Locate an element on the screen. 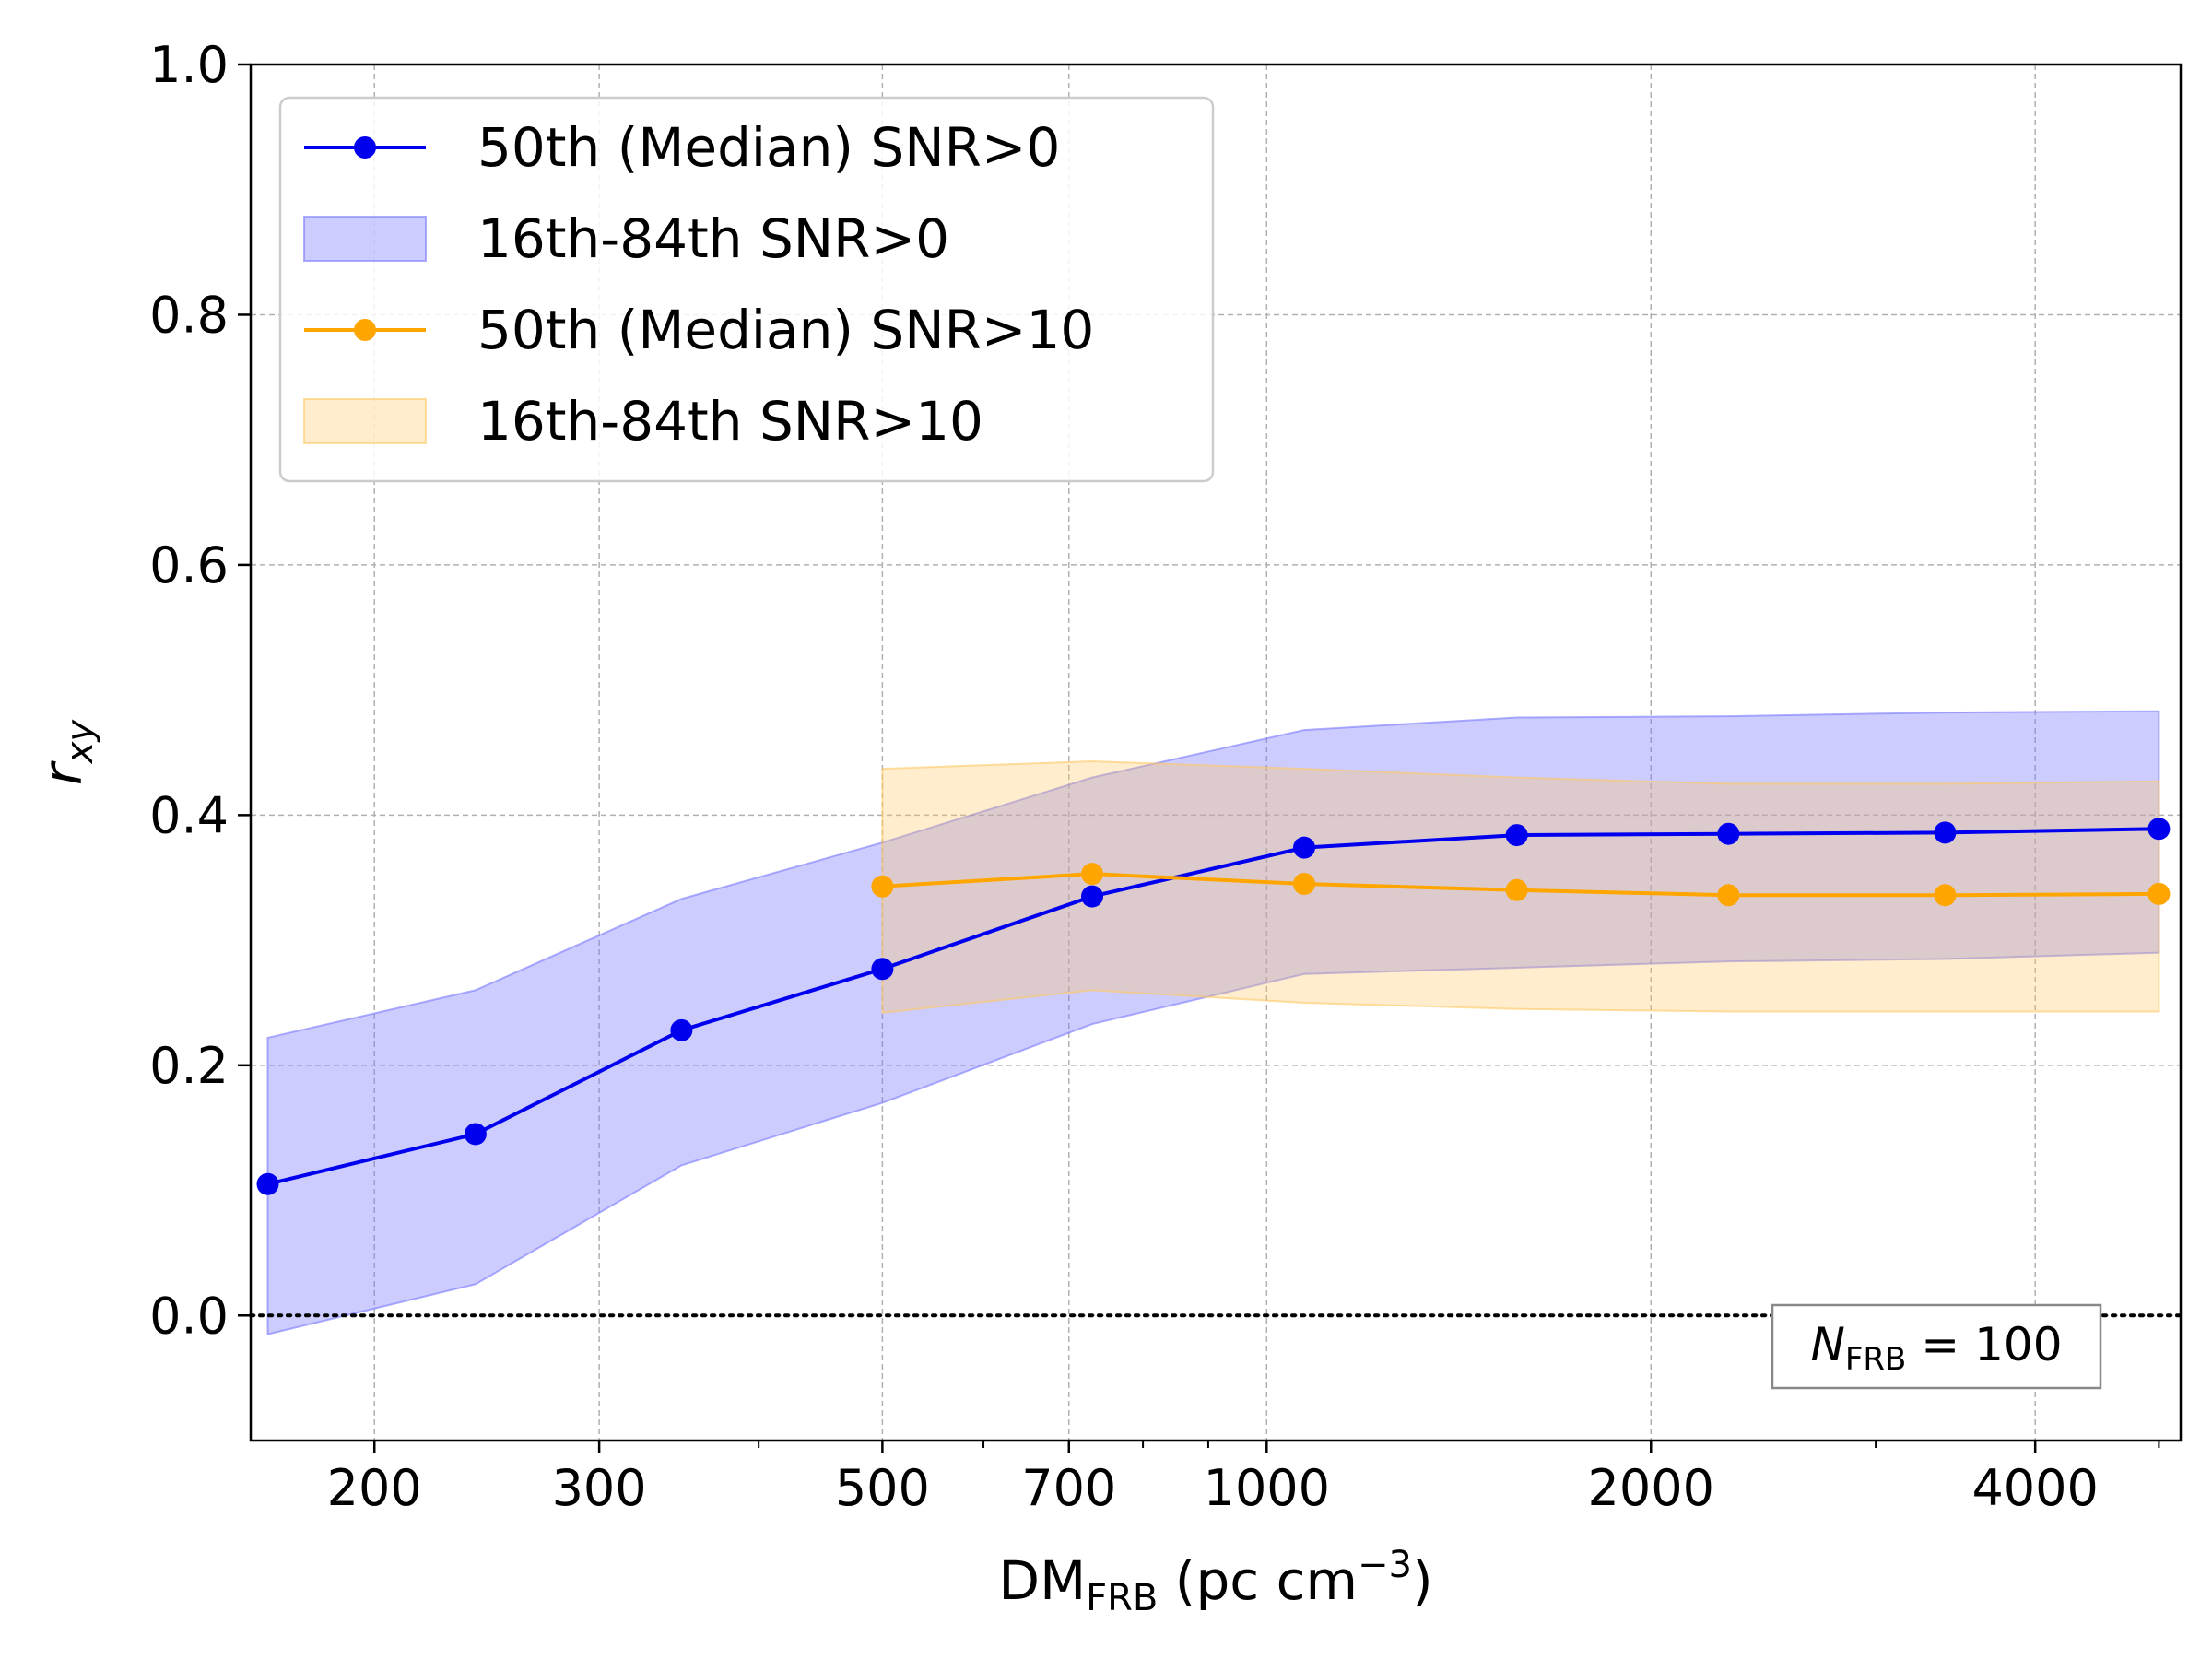  annotation-box is located at coordinates (1936, 1346).